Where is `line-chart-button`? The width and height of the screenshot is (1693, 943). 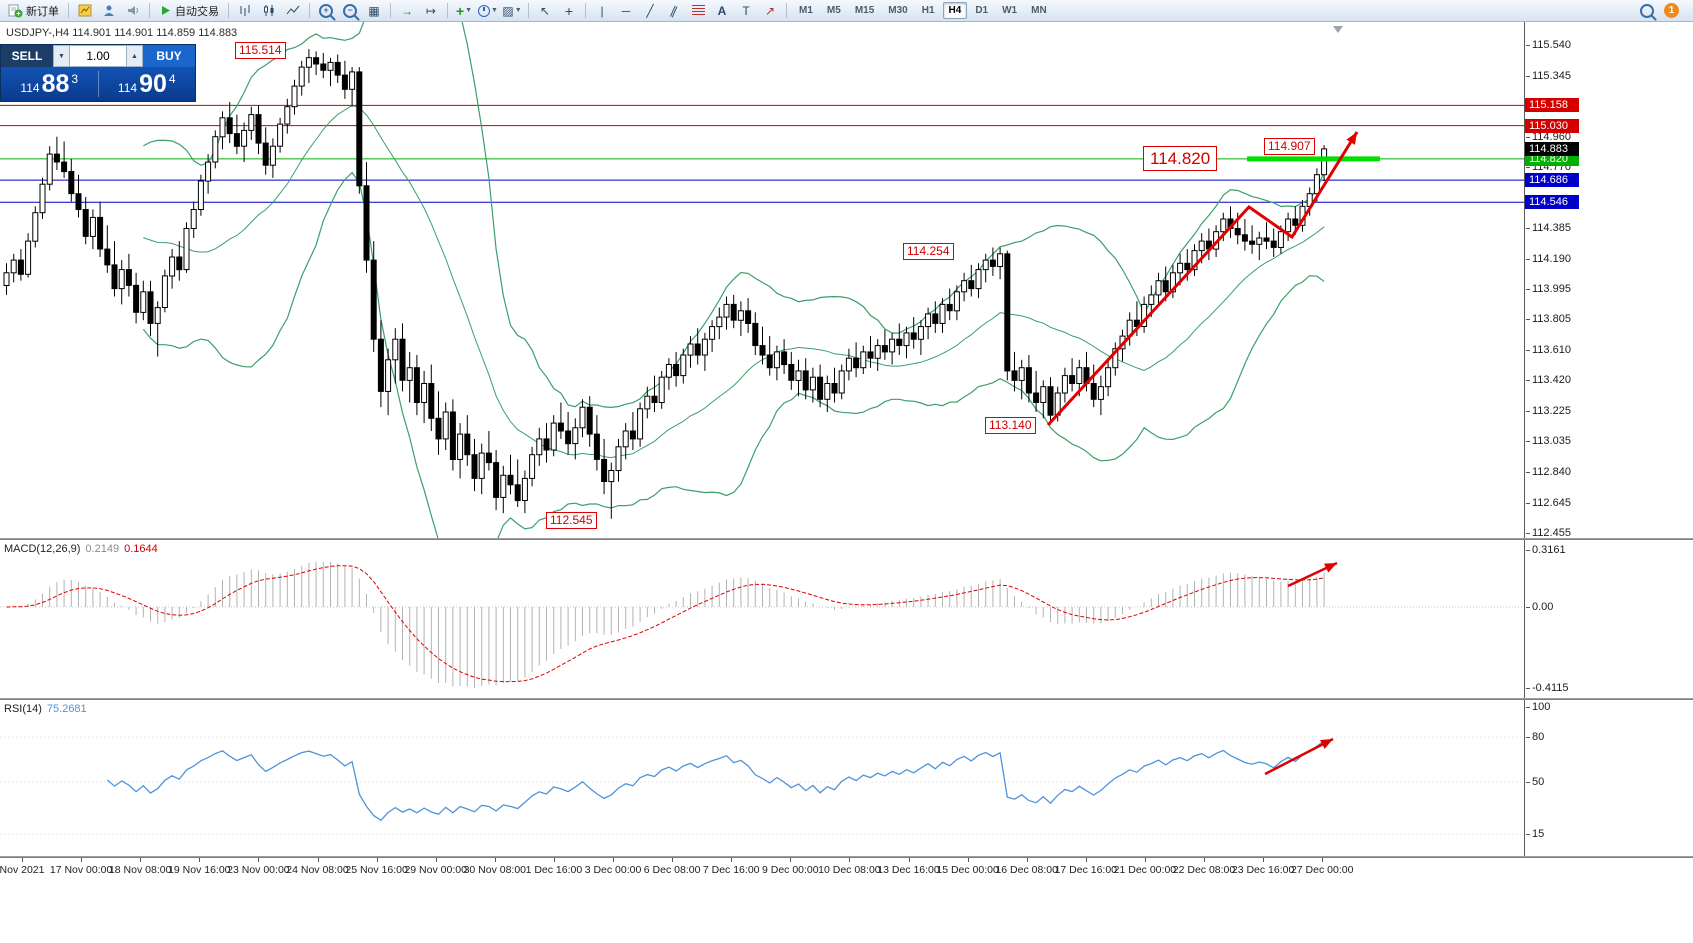 line-chart-button is located at coordinates (293, 11).